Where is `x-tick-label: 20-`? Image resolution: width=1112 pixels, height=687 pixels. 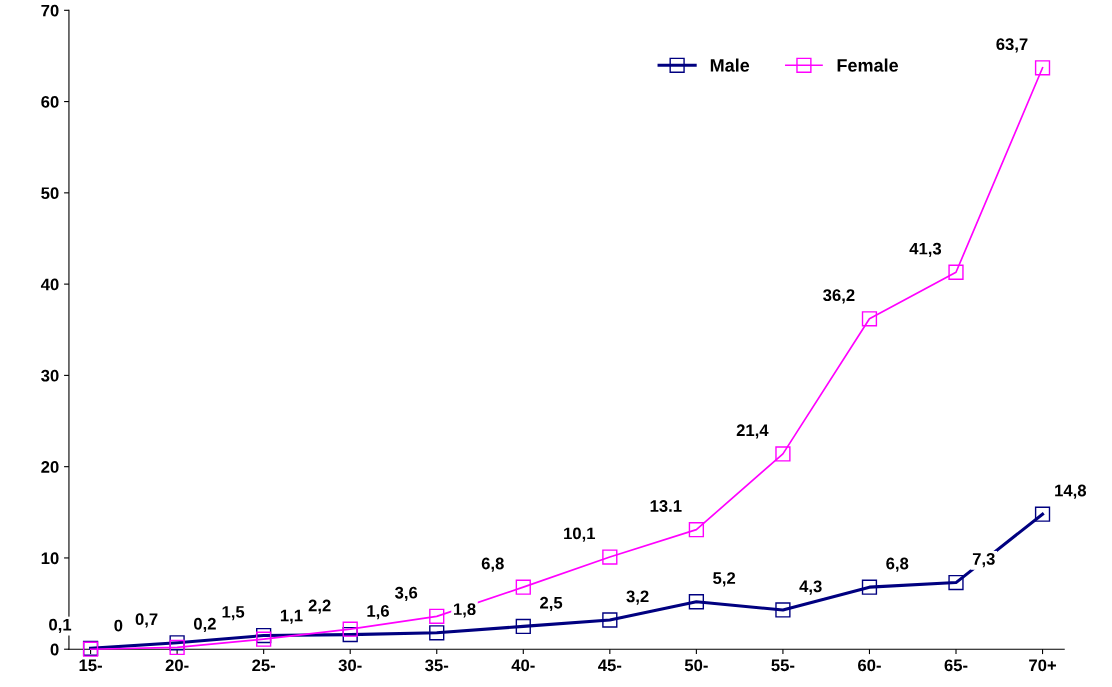 x-tick-label: 20- is located at coordinates (177, 665).